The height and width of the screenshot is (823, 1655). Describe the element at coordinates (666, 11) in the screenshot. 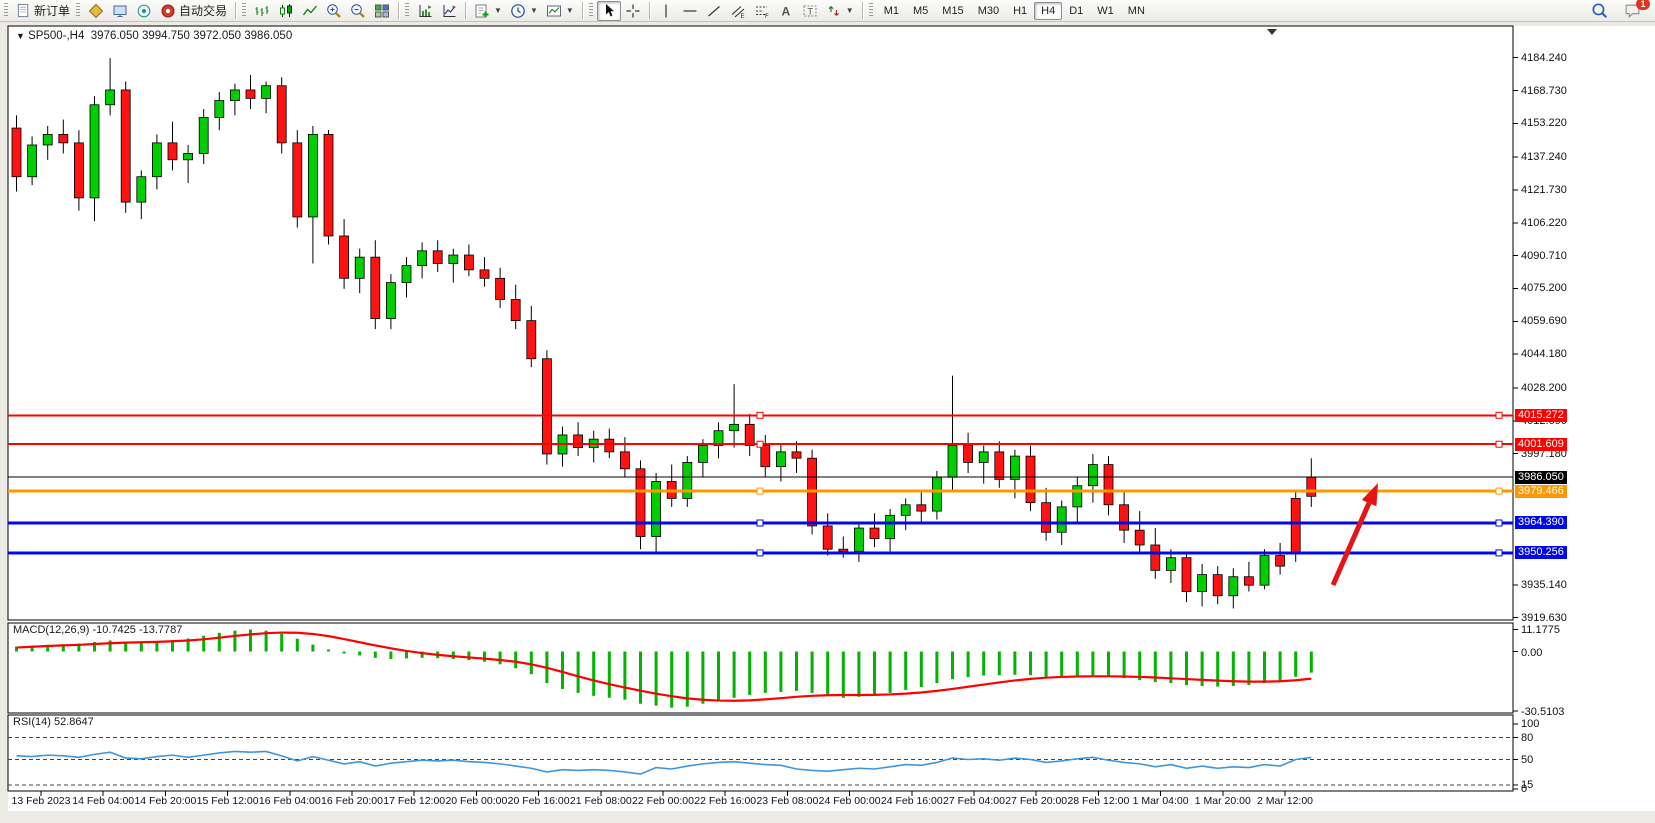

I see `vertical-line-button` at that location.